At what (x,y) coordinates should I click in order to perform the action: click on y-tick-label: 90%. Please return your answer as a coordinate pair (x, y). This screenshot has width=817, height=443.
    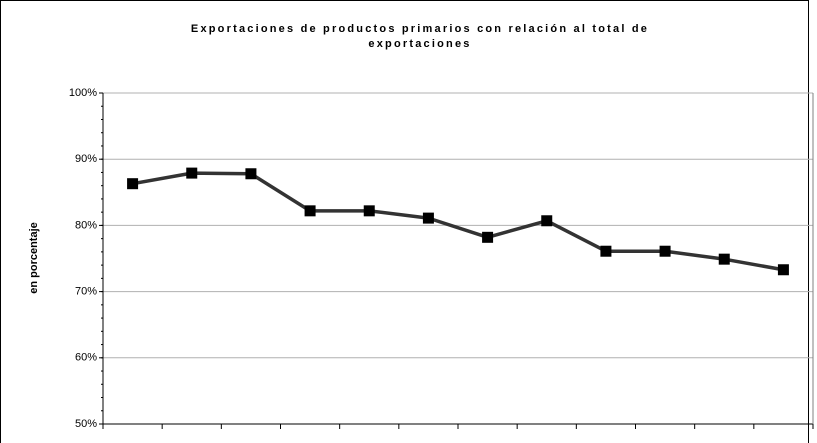
    Looking at the image, I should click on (86, 159).